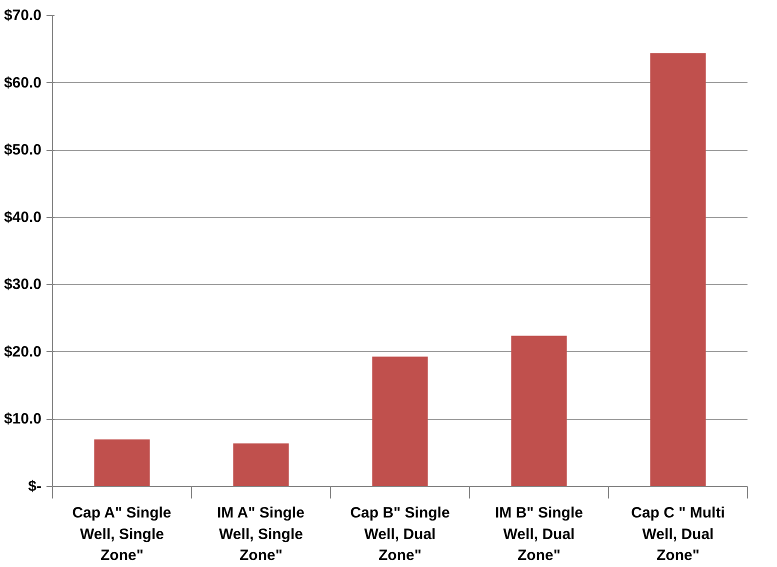  I want to click on y-tick-label: $30.0, so click(23, 285).